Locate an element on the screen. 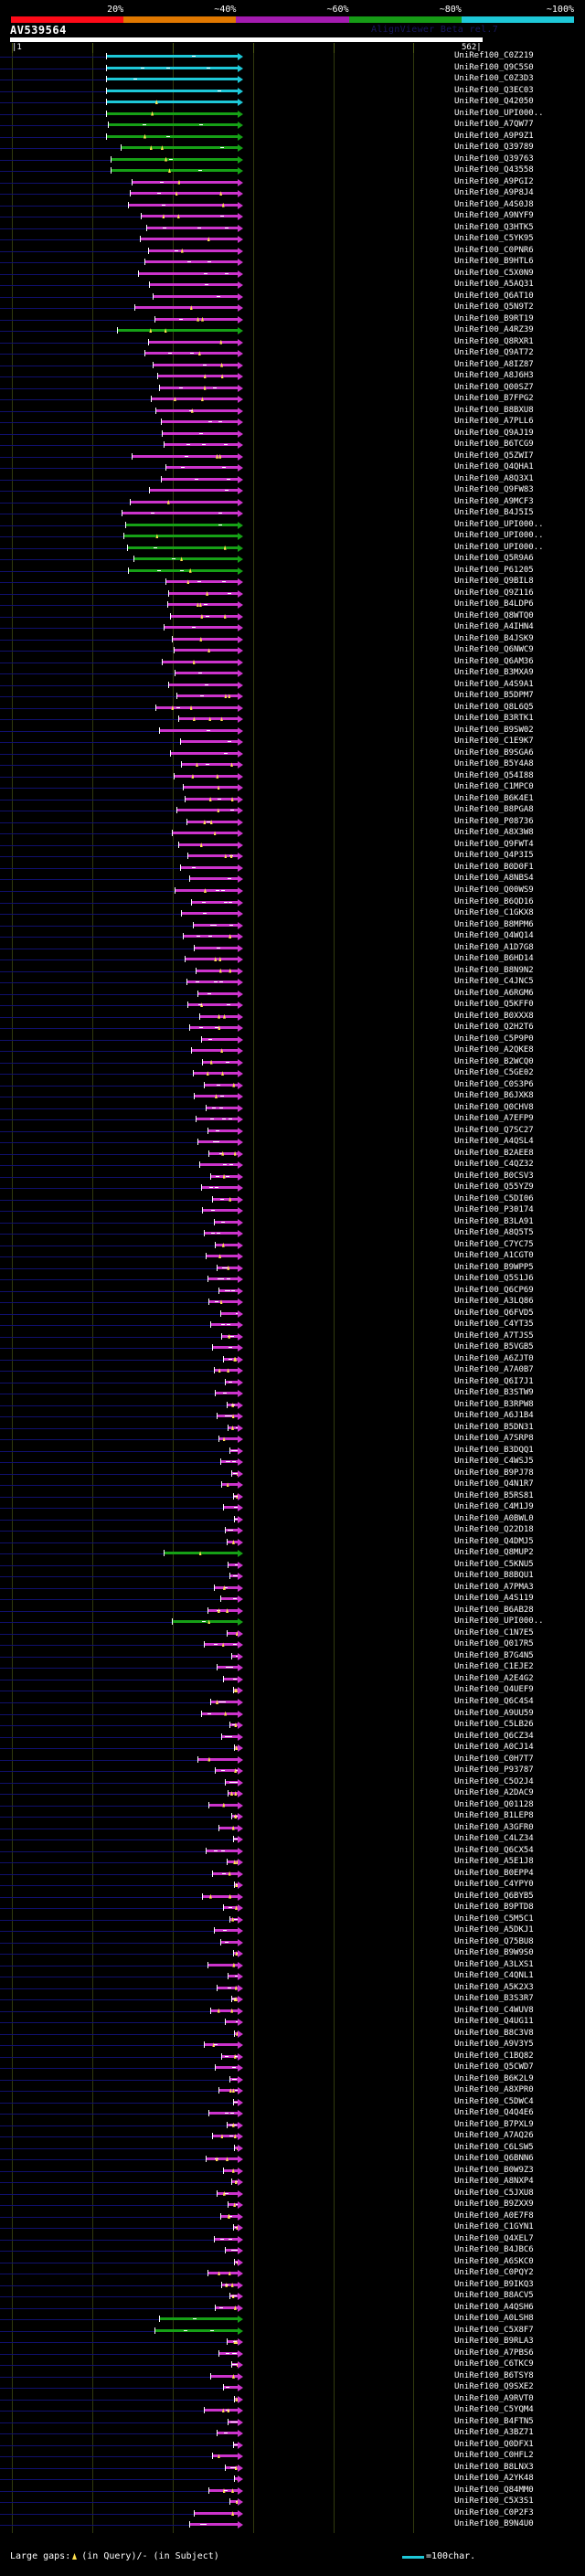  subject-id-label: UniRef100_A7SRP8 is located at coordinates (494, 1439).